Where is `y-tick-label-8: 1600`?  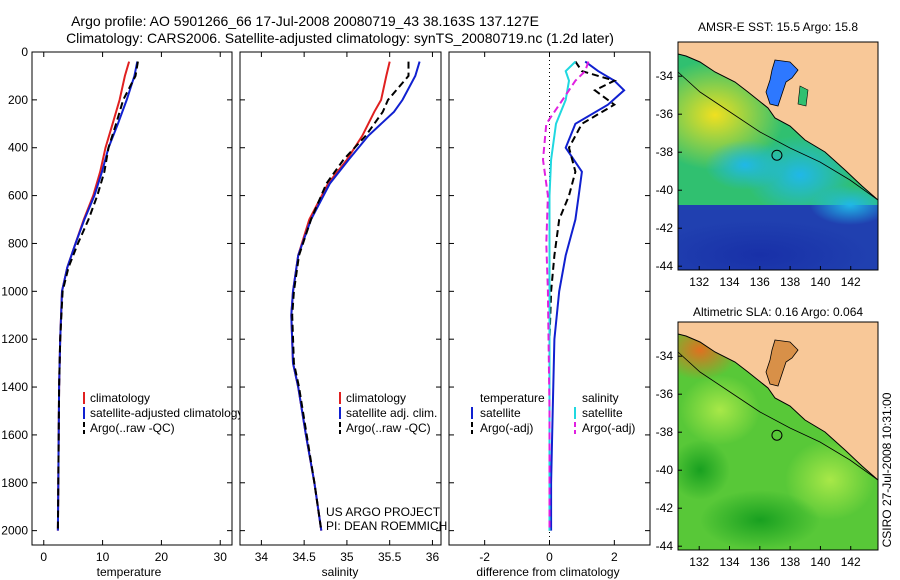
y-tick-label-8: 1600 is located at coordinates (14, 435).